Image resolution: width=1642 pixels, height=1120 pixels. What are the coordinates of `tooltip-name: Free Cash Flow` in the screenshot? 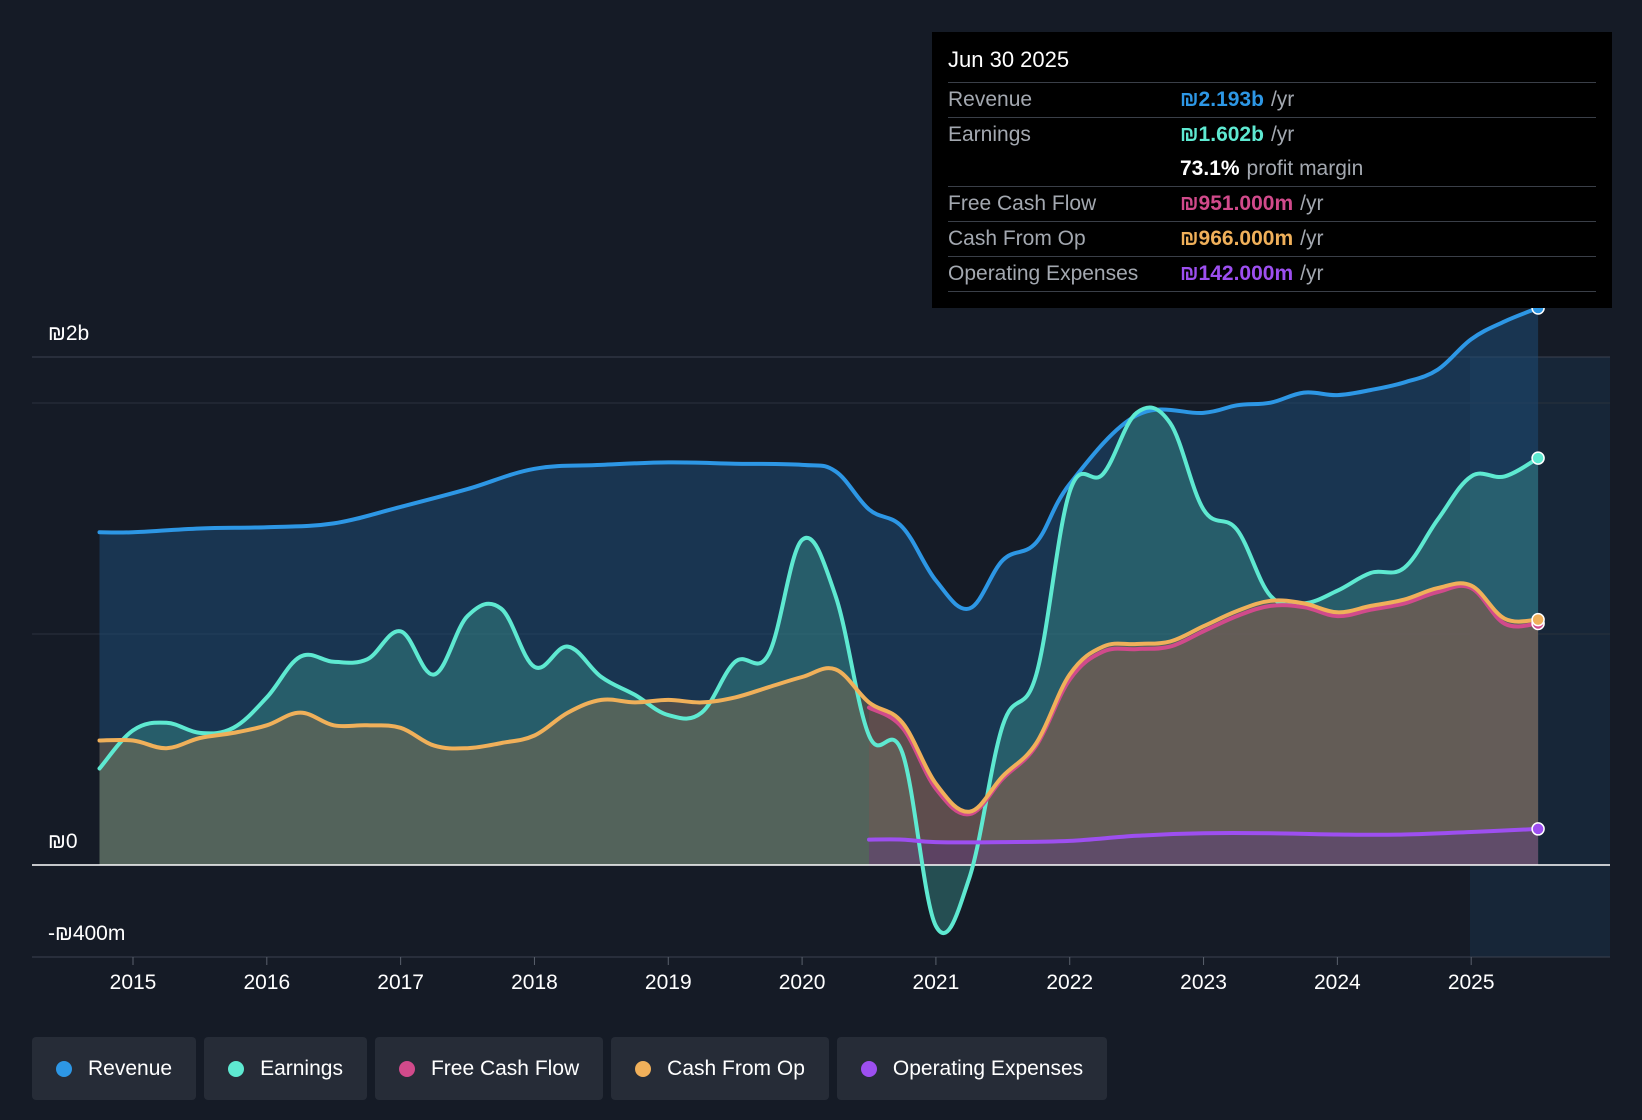 It's located at (1022, 203).